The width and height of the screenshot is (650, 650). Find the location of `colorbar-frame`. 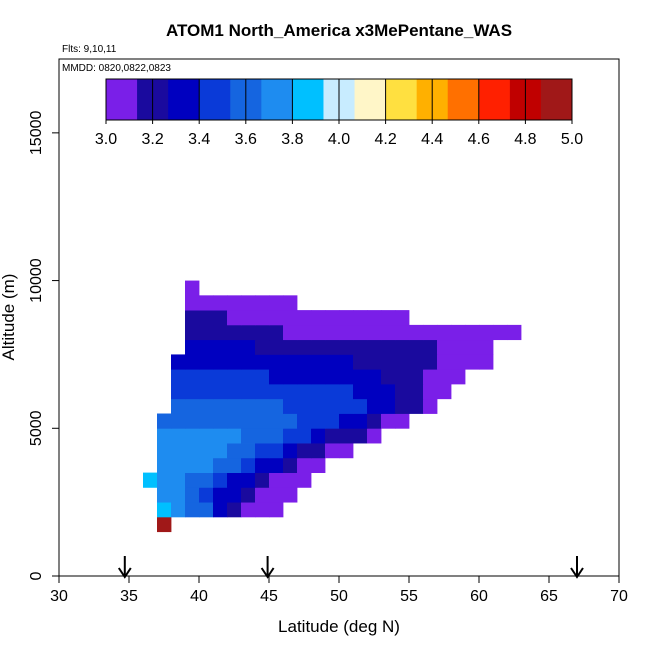

colorbar-frame is located at coordinates (339, 99).